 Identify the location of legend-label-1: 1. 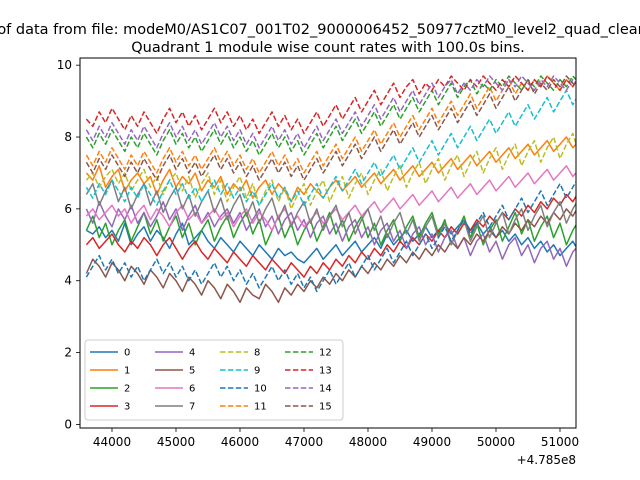
(127, 371).